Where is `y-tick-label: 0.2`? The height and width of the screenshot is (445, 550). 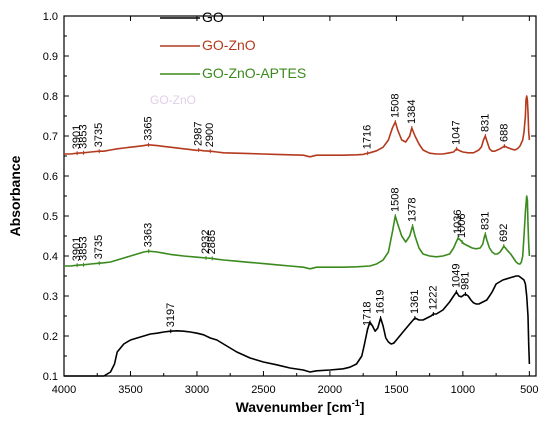
y-tick-label: 0.2 is located at coordinates (50, 337).